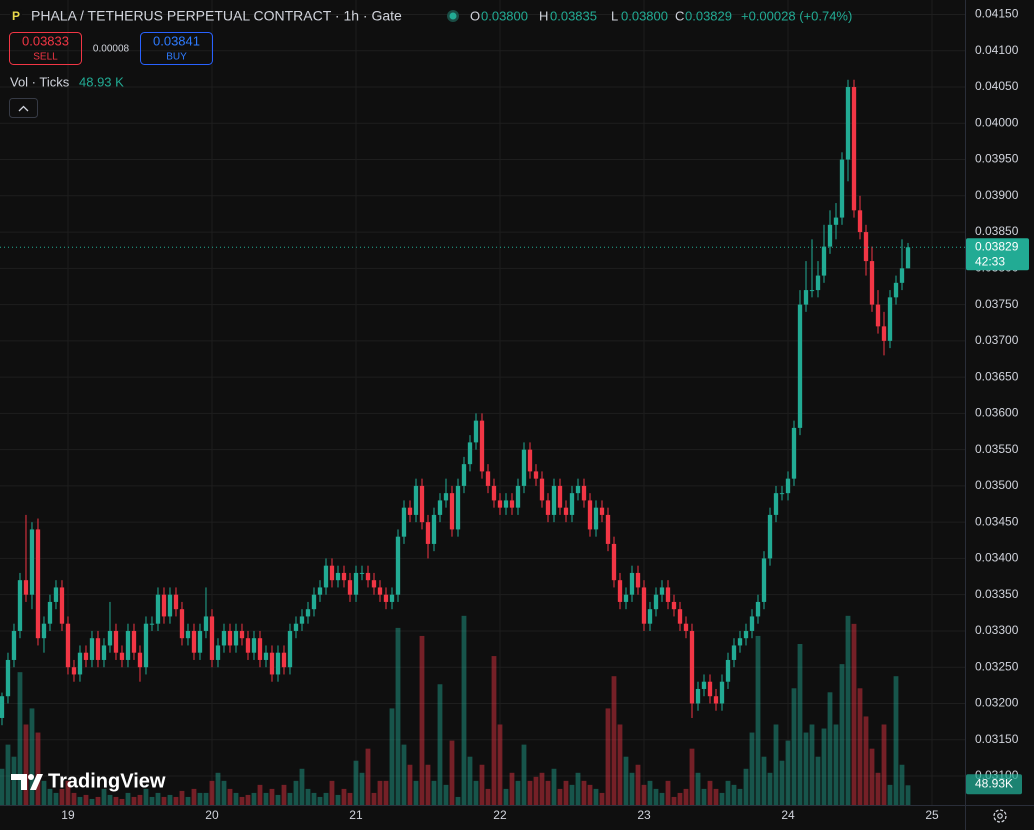  Describe the element at coordinates (997, 449) in the screenshot. I see `y-tick-label: 0.03550` at that location.